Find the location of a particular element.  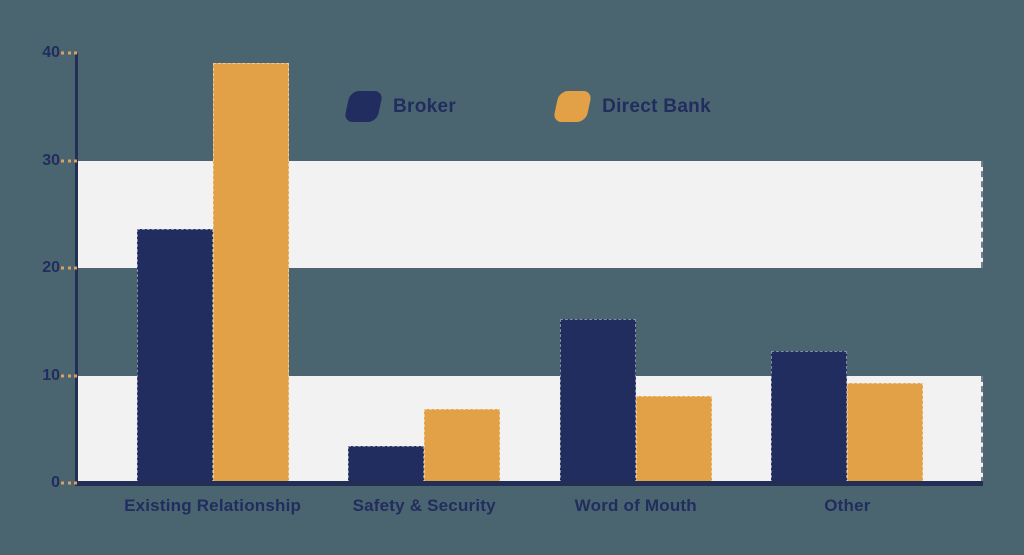

bar-group: Other is located at coordinates (847, 284).